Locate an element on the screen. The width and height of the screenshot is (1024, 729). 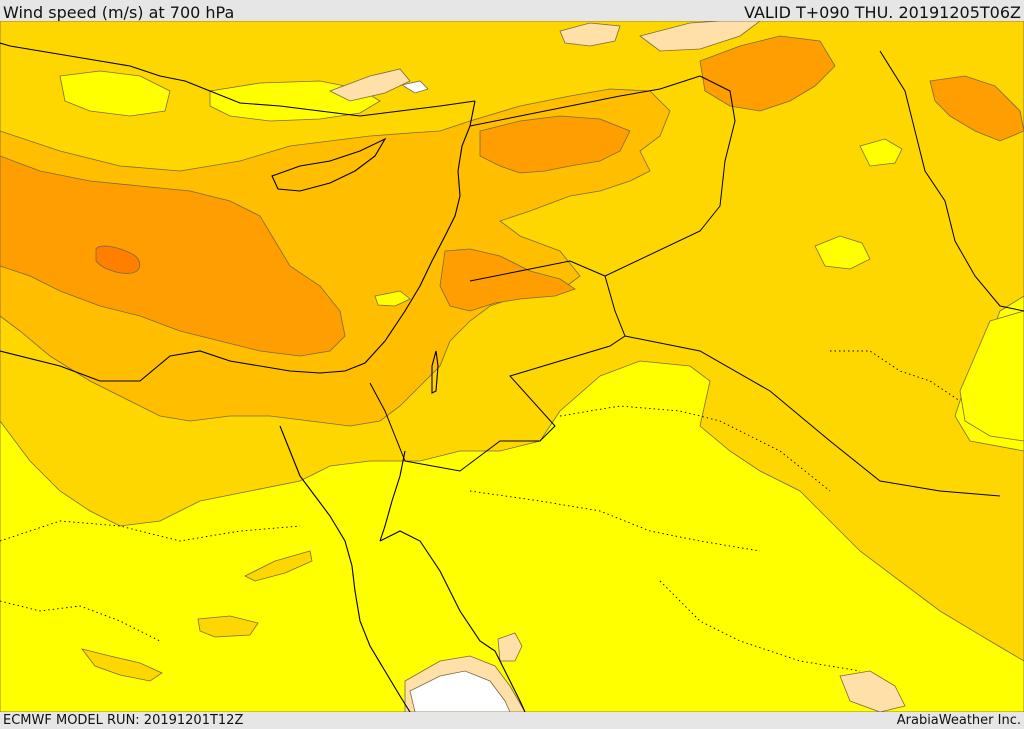
band-yellow-aegean is located at coordinates (115, 93).